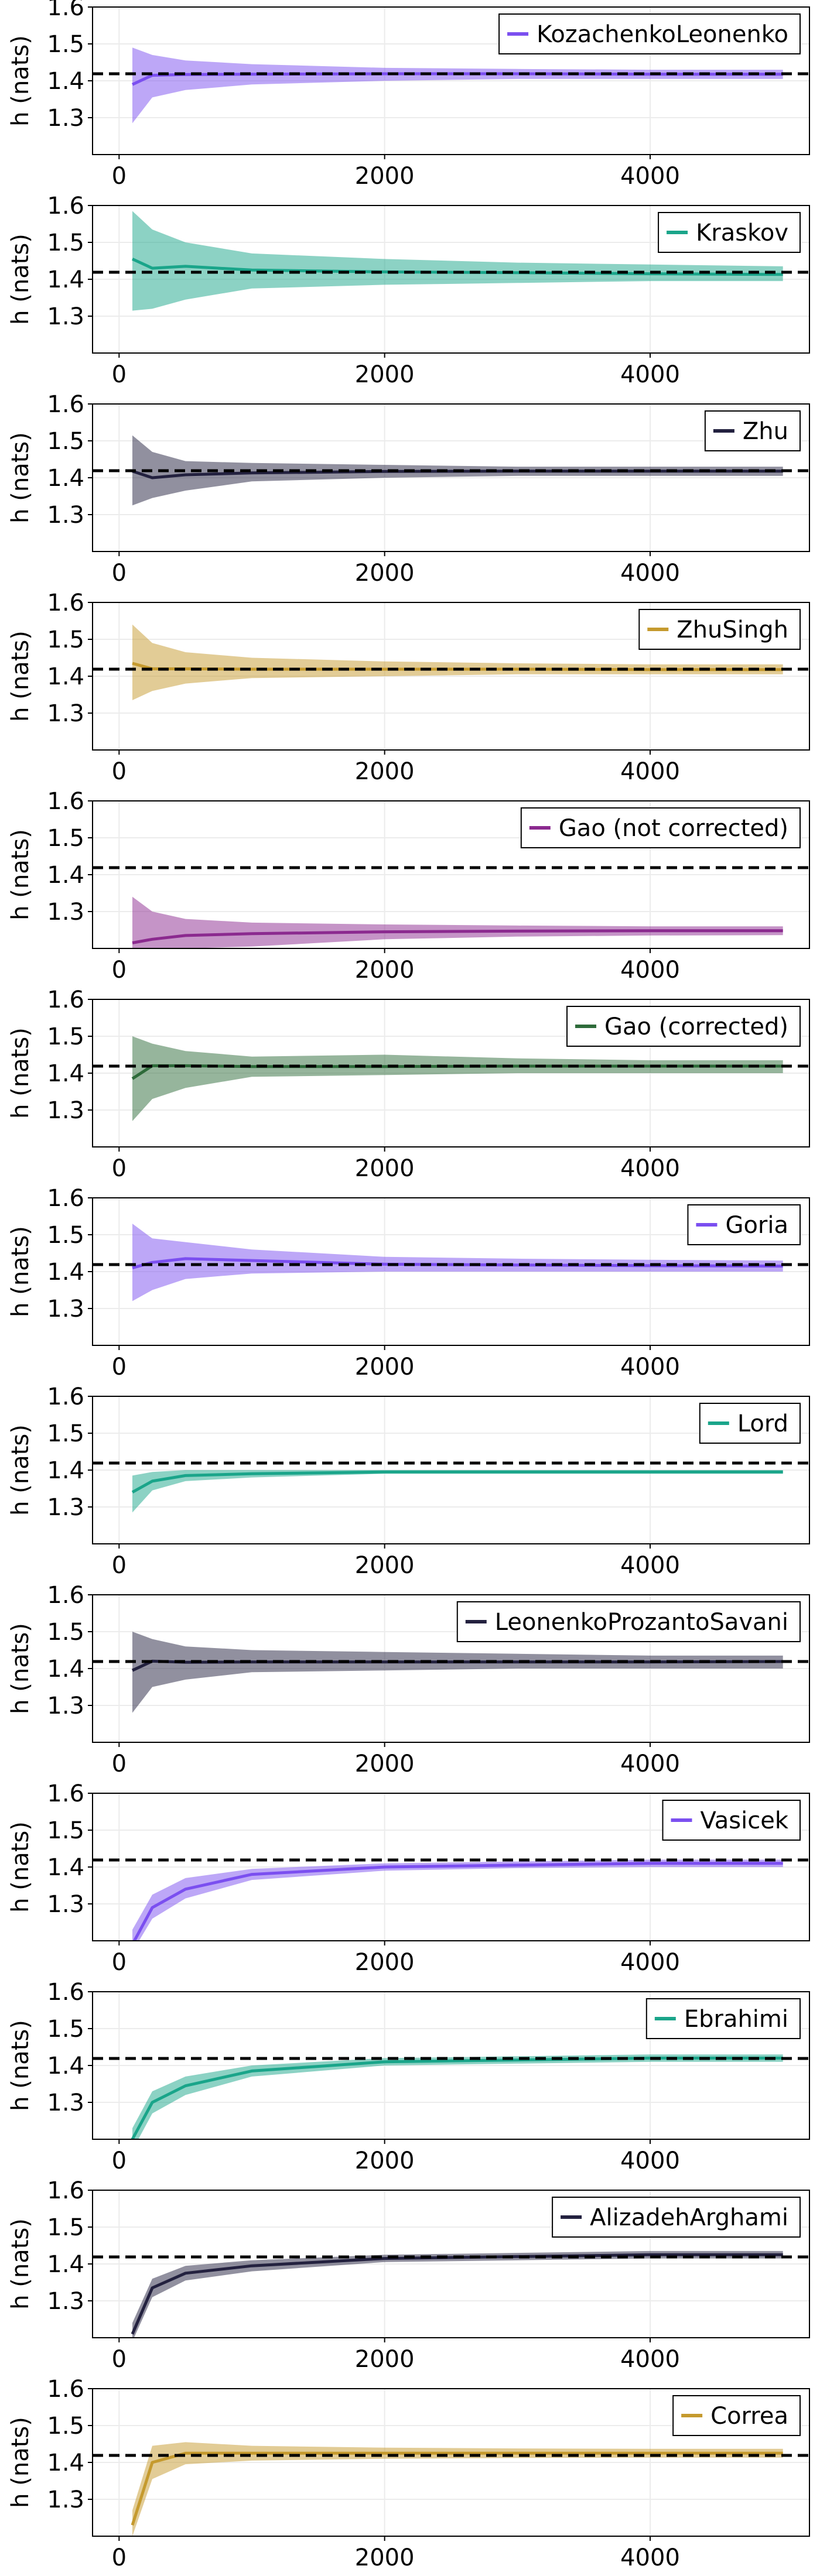  I want to click on panel-4: 1.3 1.4 1.5 1.6 0 2000 4000 h (nats) ZhuSingh, so click(408, 687).